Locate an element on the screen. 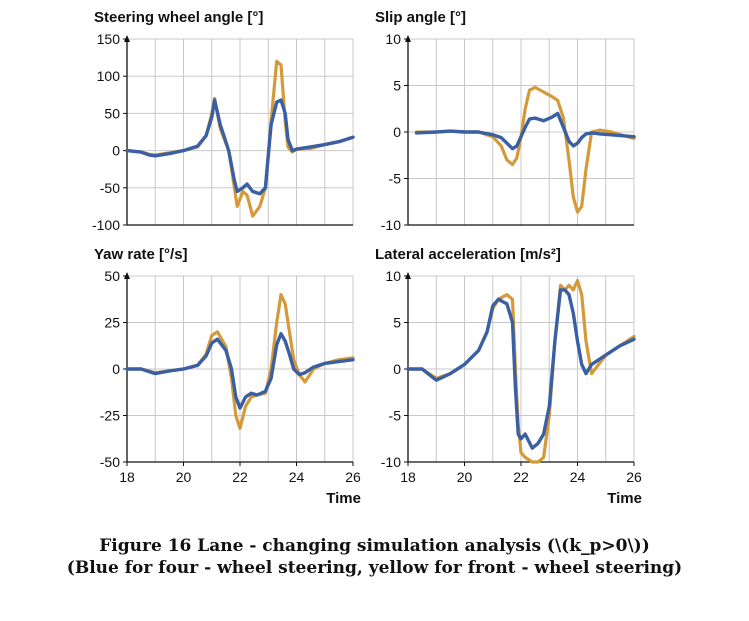  y-tick-label: 150 is located at coordinates (109, 39).